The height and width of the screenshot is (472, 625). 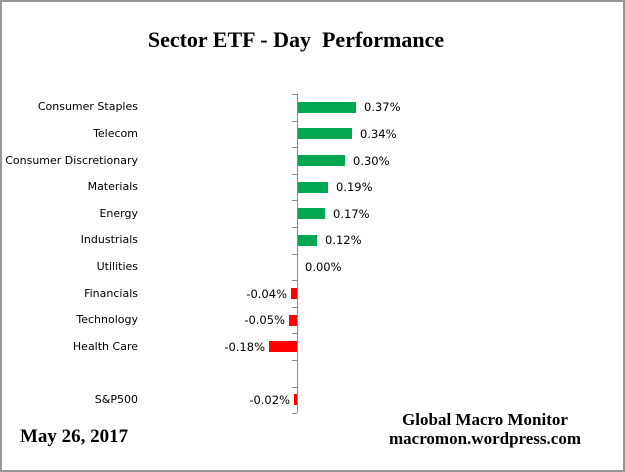 I want to click on bar-consumer-discretionary, so click(x=321, y=160).